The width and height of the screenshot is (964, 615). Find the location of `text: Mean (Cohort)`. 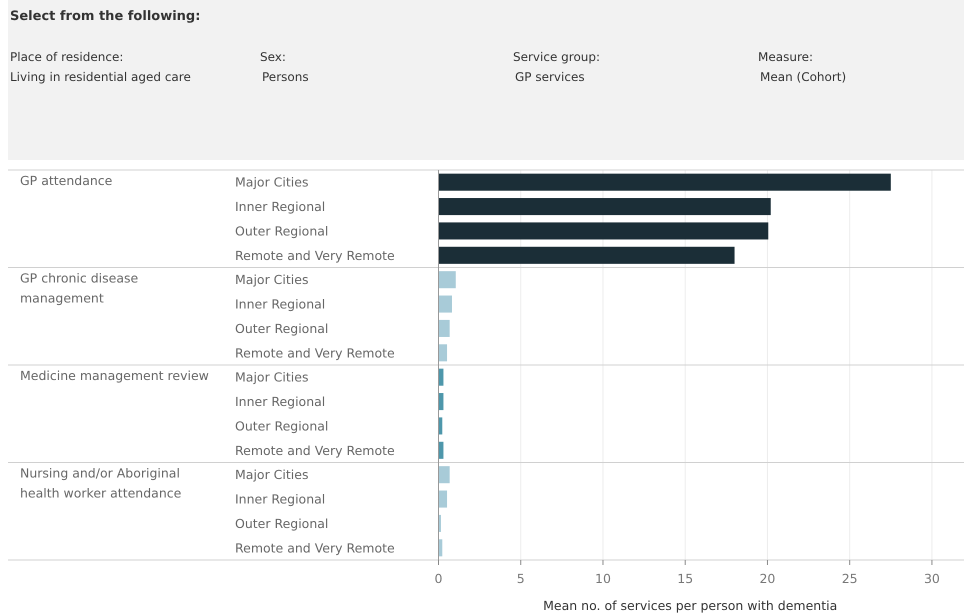

text: Mean (Cohort) is located at coordinates (803, 77).